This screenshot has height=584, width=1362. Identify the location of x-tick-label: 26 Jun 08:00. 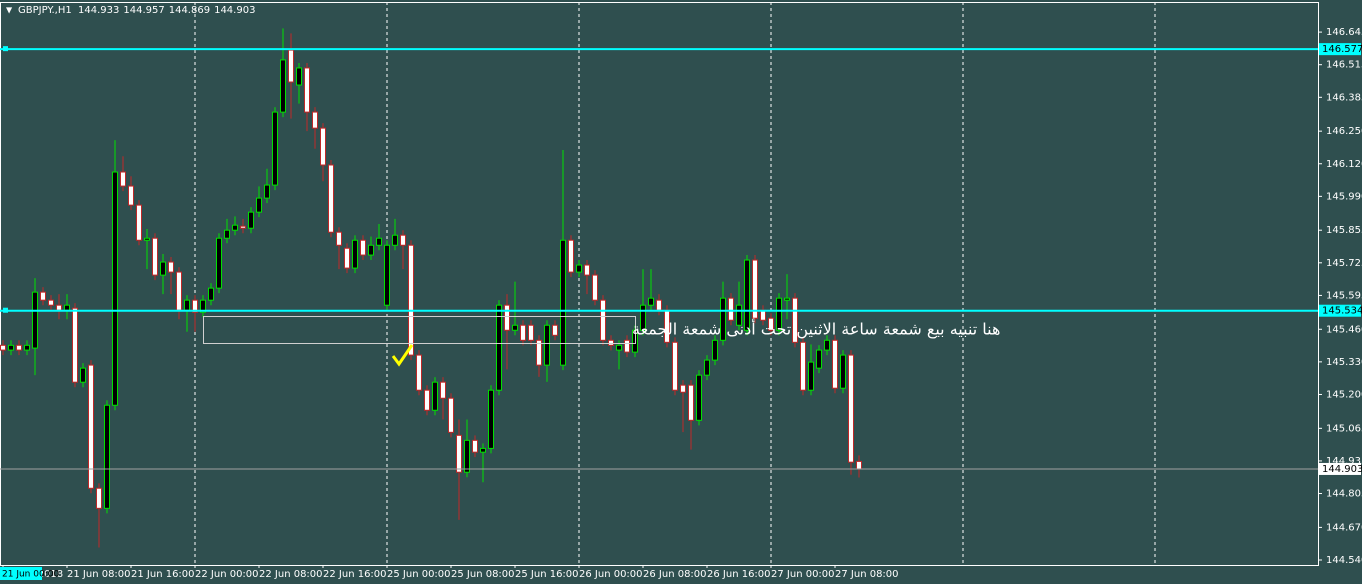
(675, 574).